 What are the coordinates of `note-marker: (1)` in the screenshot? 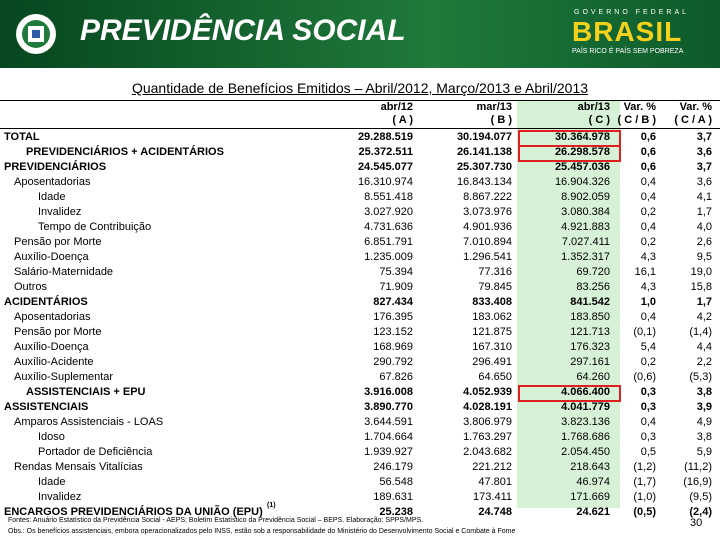 It's located at (271, 505).